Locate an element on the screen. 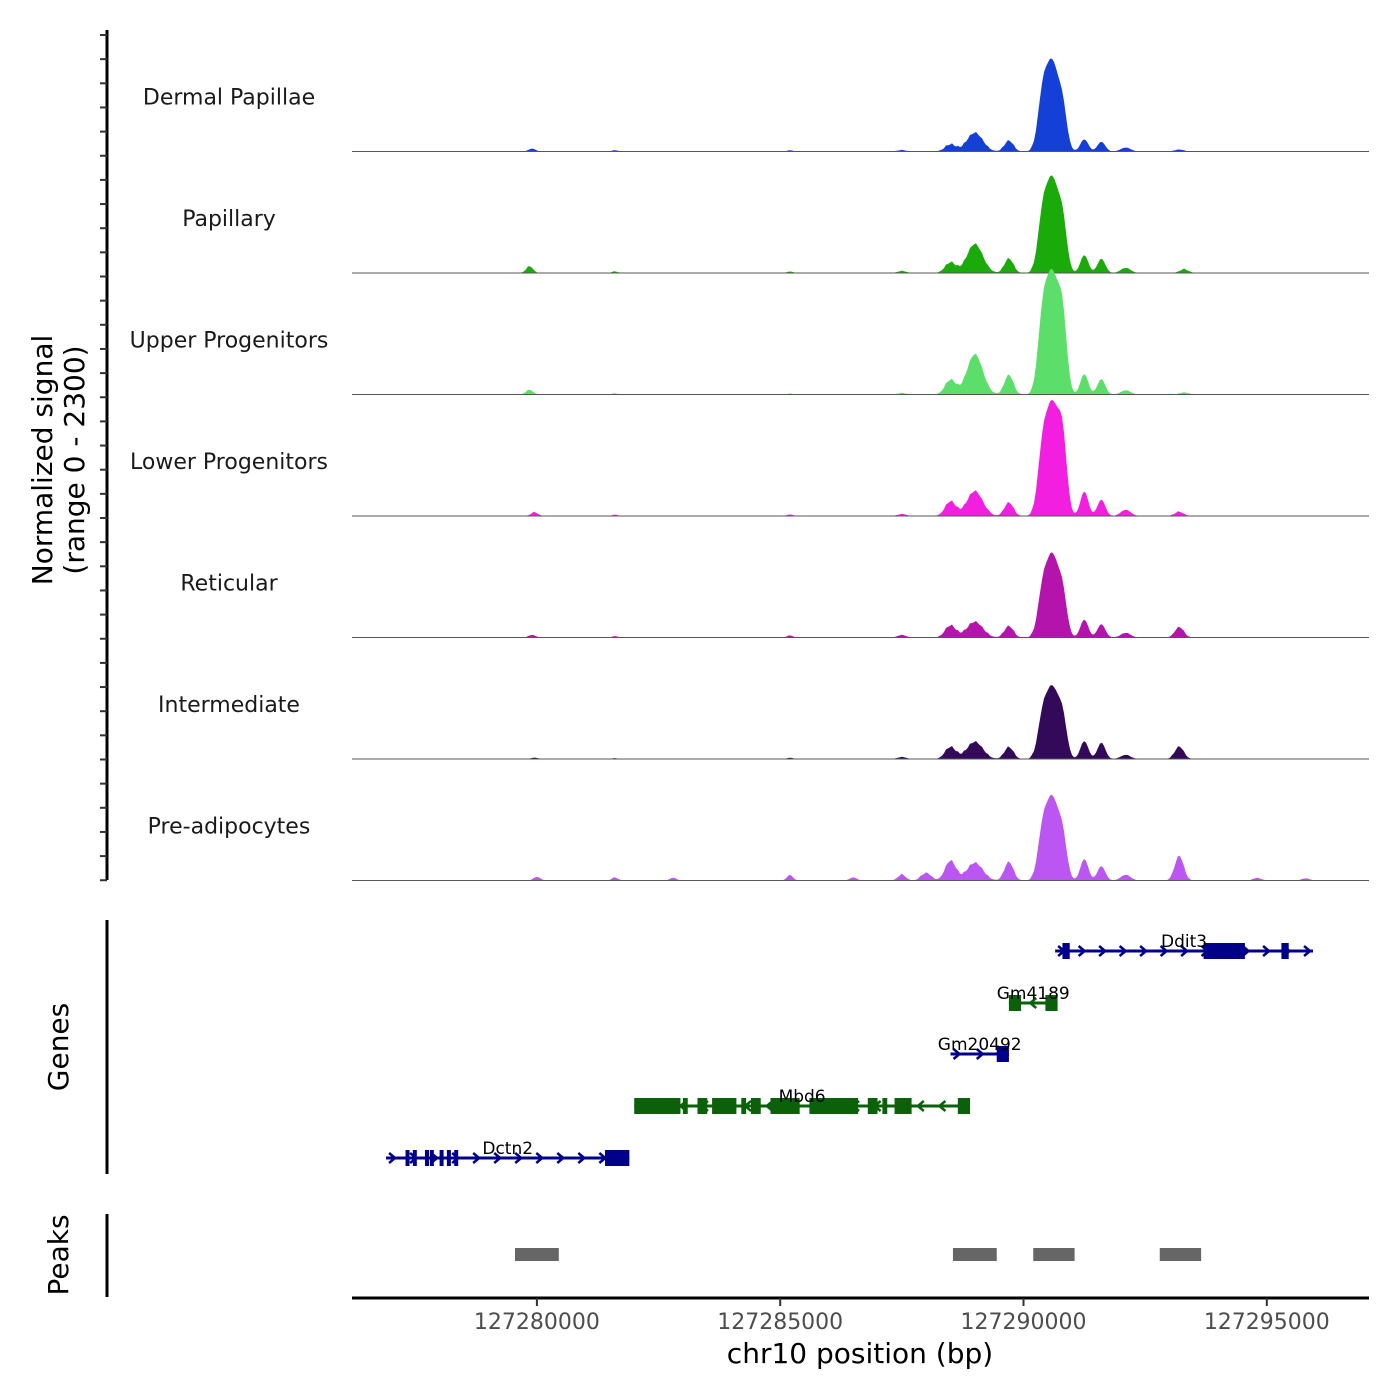  x-tick-label: 127290000 is located at coordinates (1024, 1322).